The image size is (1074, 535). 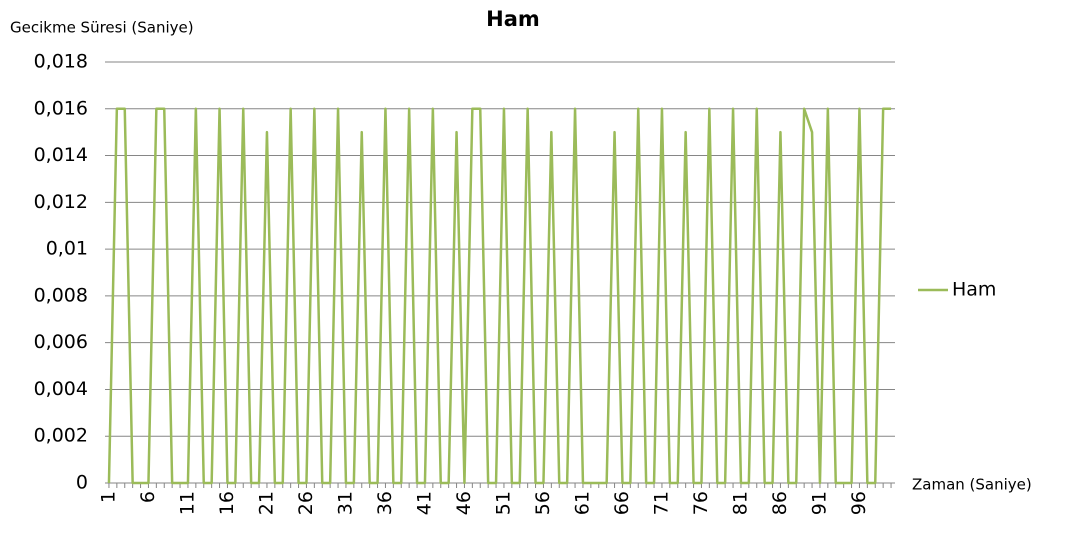 What do you see at coordinates (148, 497) in the screenshot?
I see `x-tick-label: 6` at bounding box center [148, 497].